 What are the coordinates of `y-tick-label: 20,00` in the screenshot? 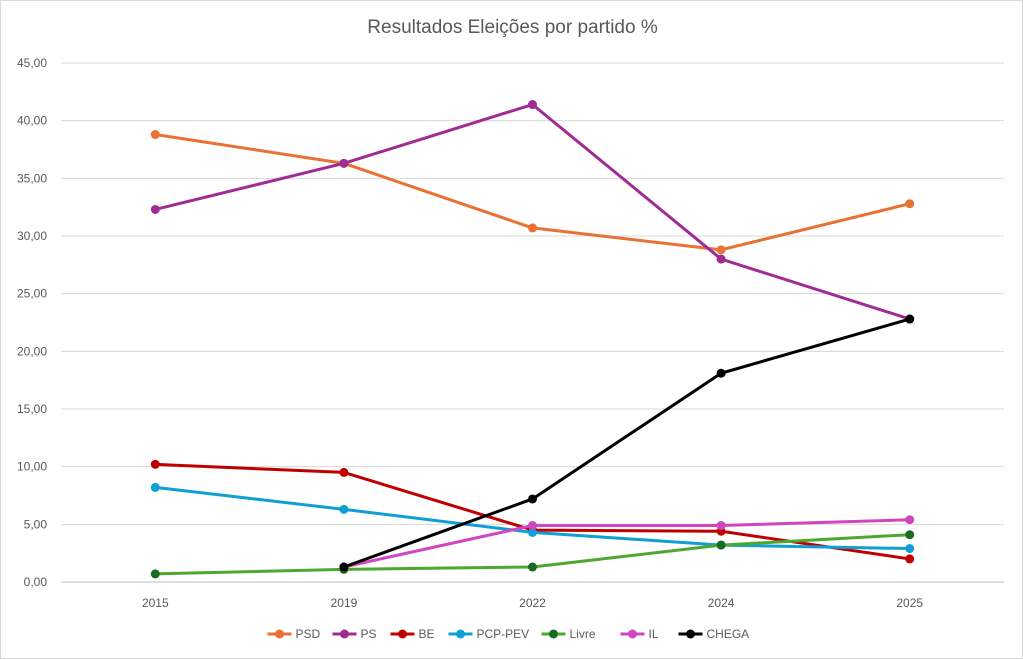 It's located at (32, 351).